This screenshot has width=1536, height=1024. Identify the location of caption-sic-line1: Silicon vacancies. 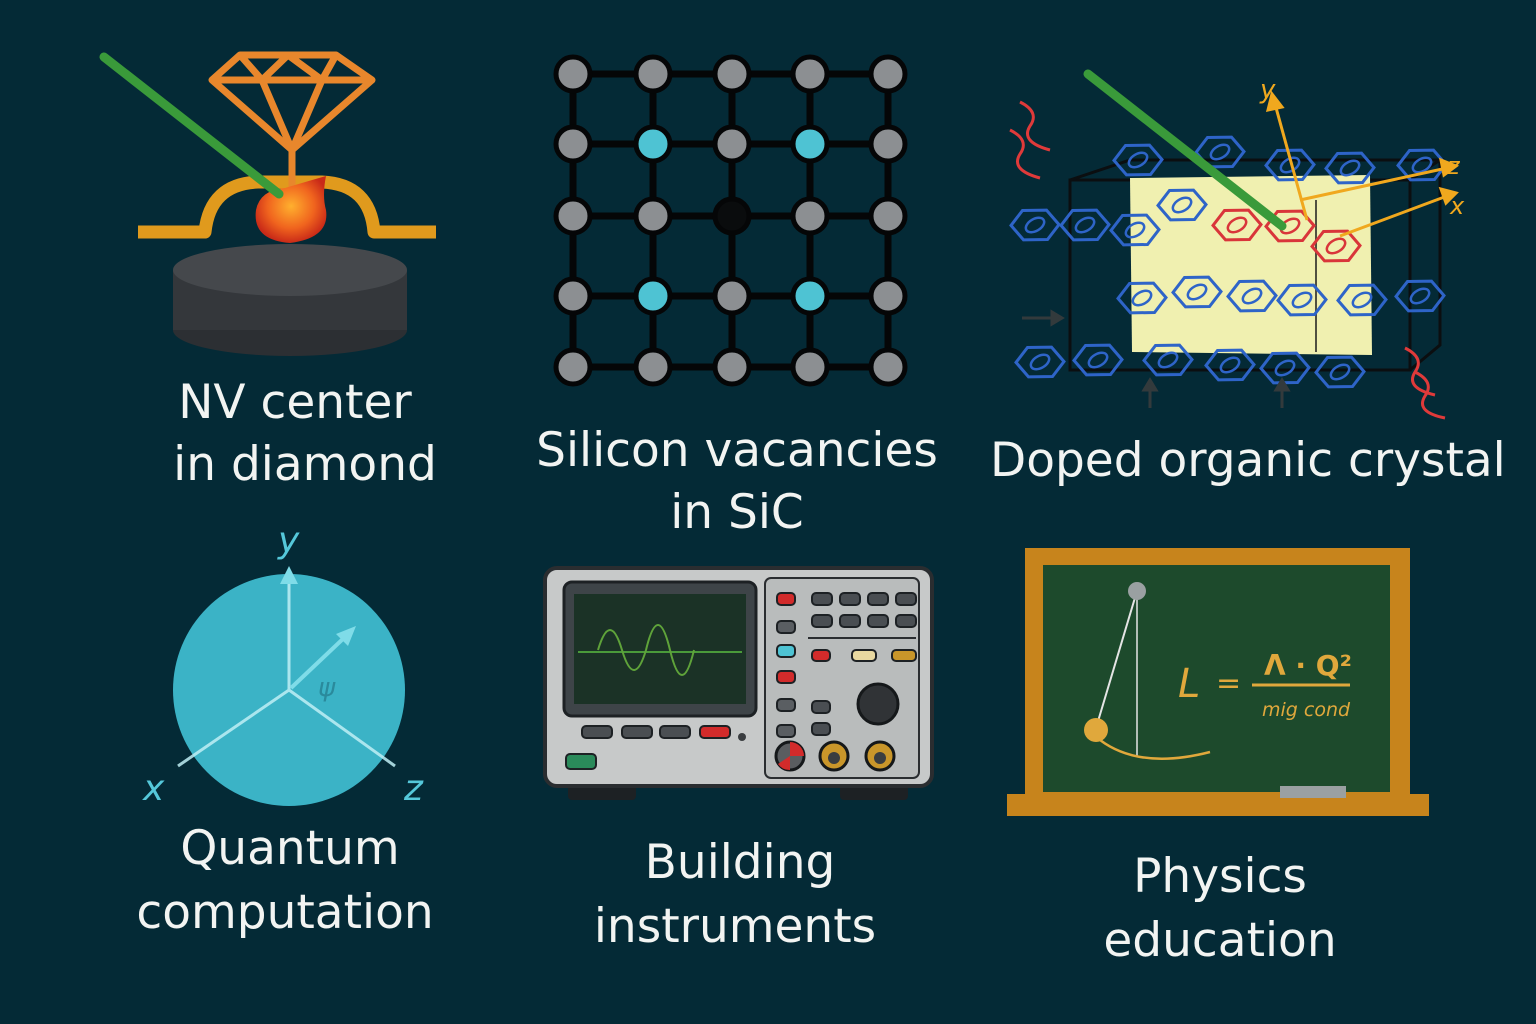
(737, 450).